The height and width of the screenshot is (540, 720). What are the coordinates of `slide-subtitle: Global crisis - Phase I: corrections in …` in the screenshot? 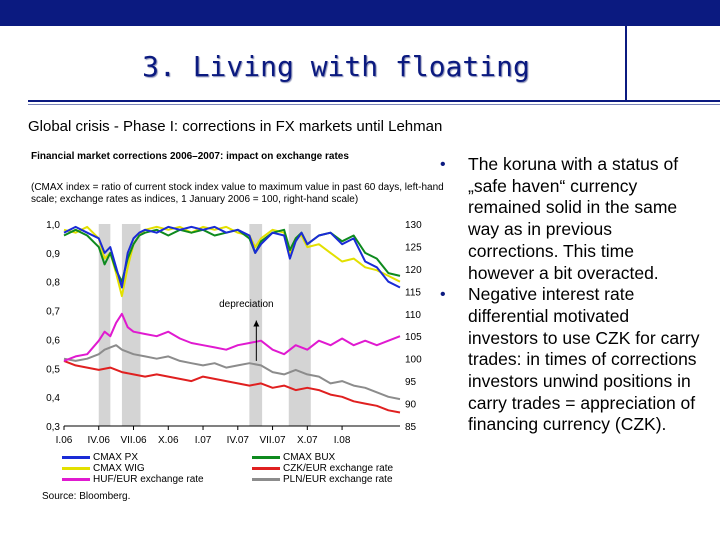 It's located at (235, 126).